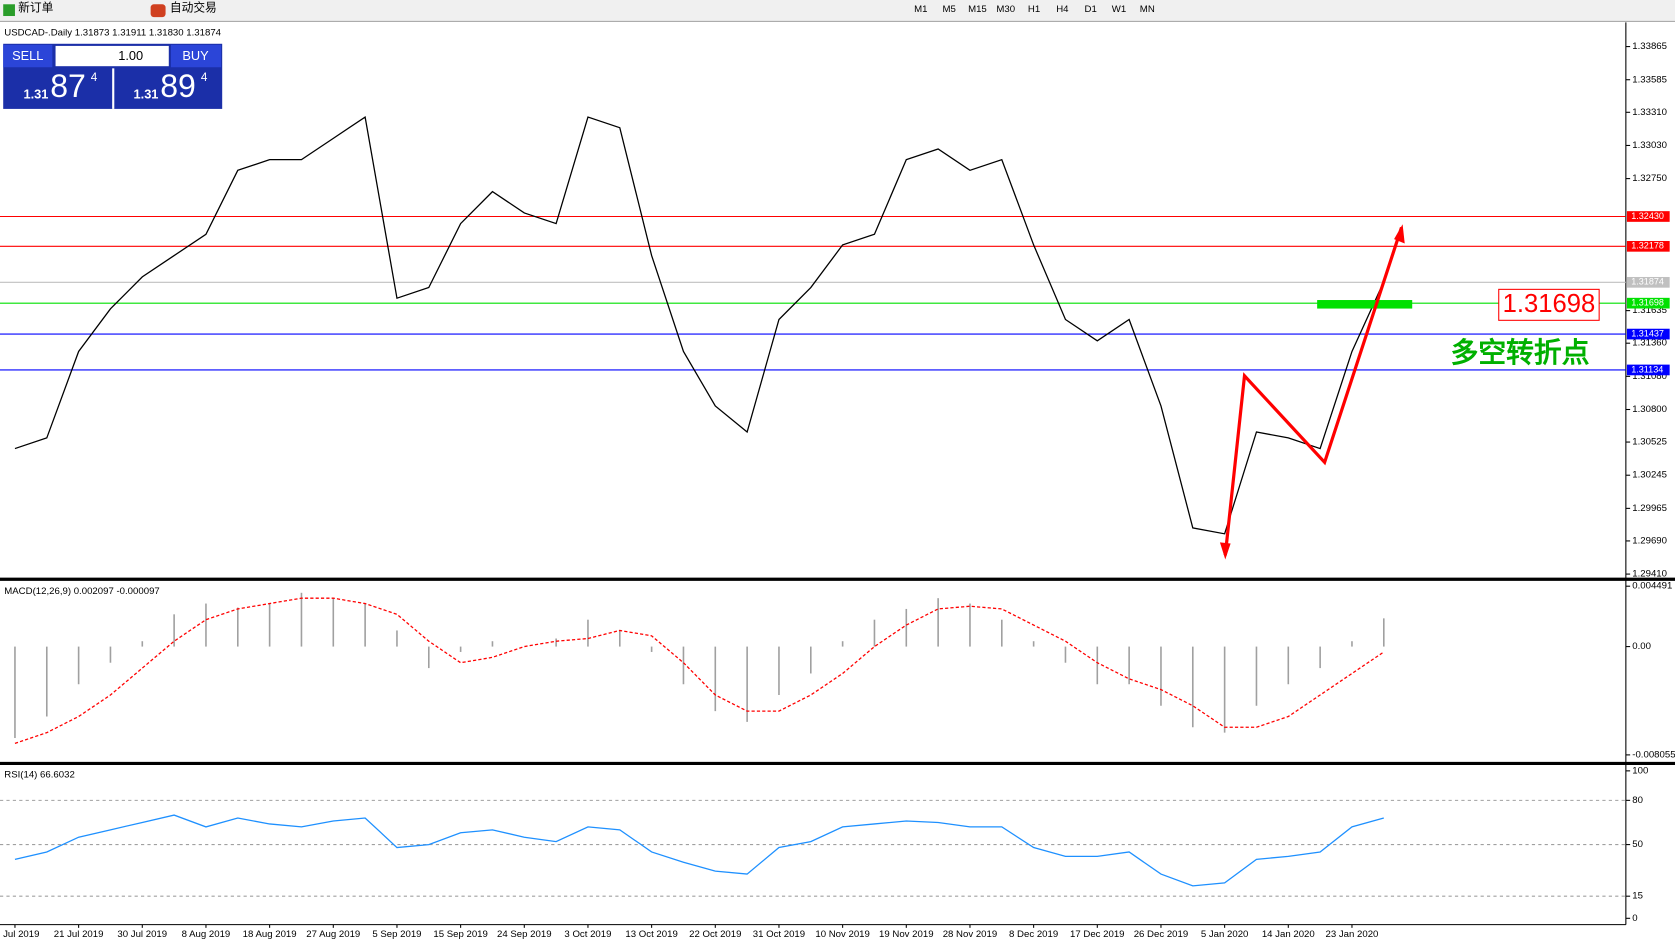  I want to click on timeframe-button: MN, so click(1147, 9).